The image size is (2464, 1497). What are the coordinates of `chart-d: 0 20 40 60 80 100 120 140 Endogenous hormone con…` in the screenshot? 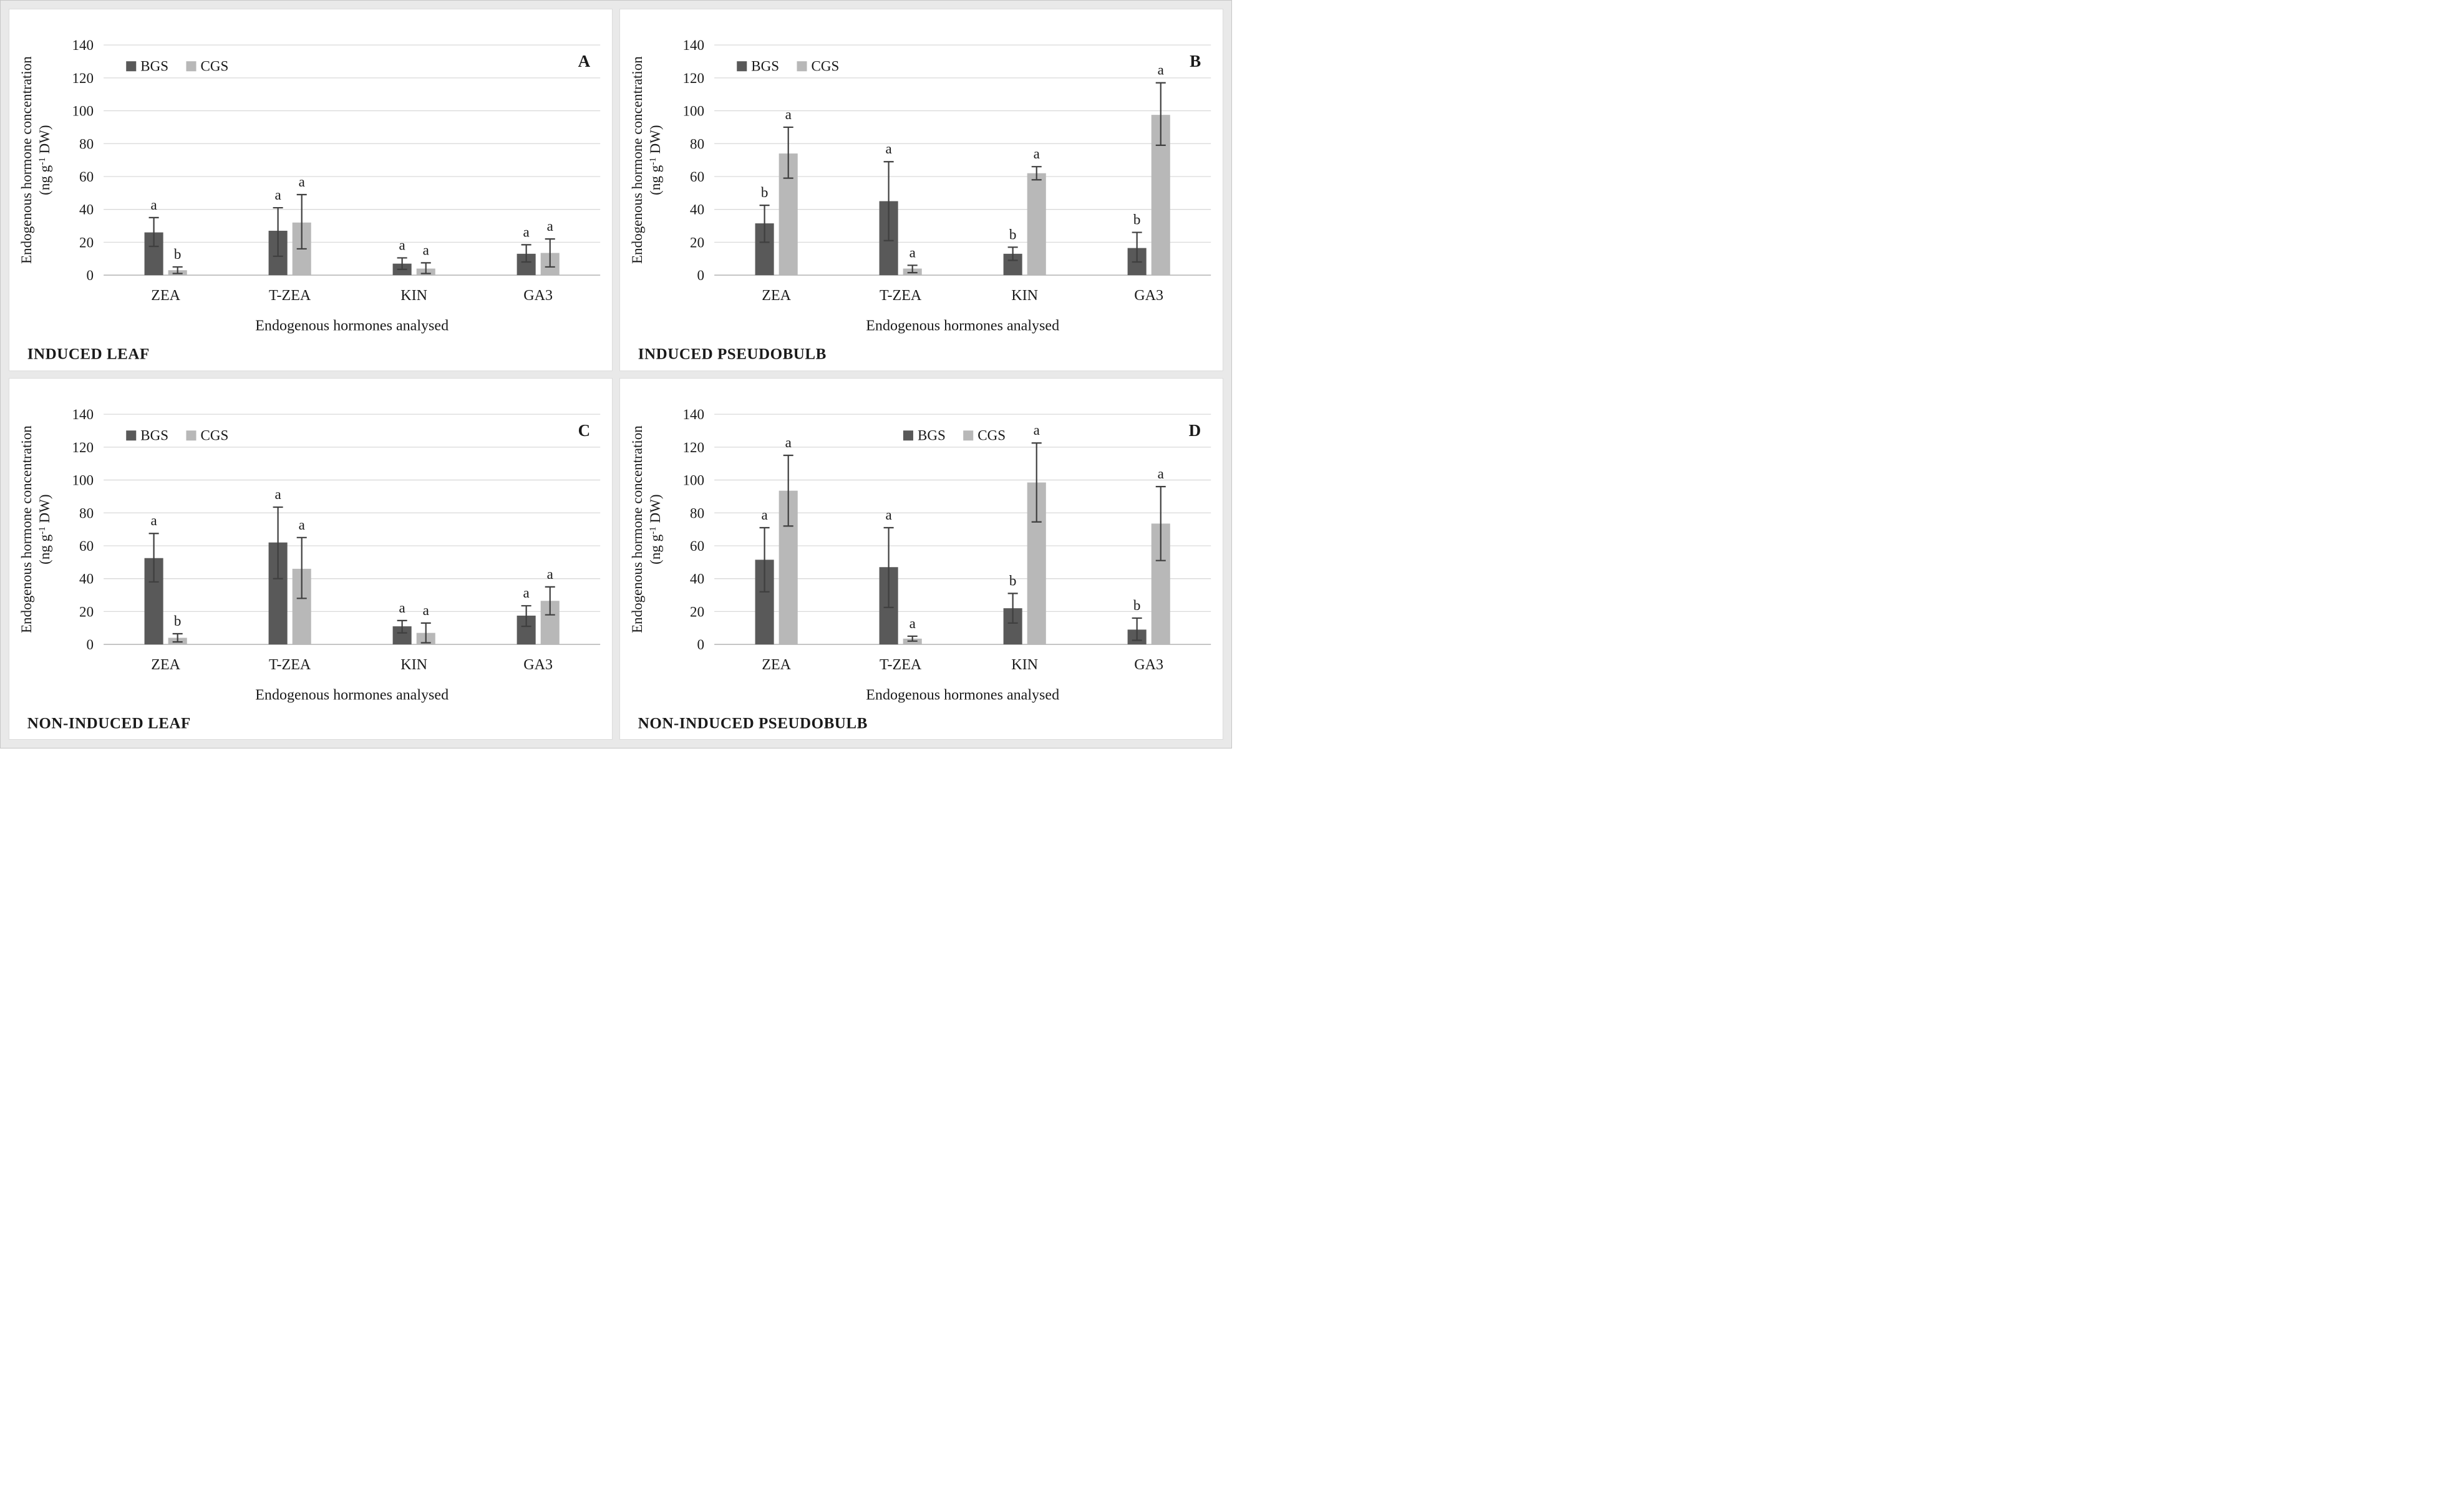 It's located at (920, 569).